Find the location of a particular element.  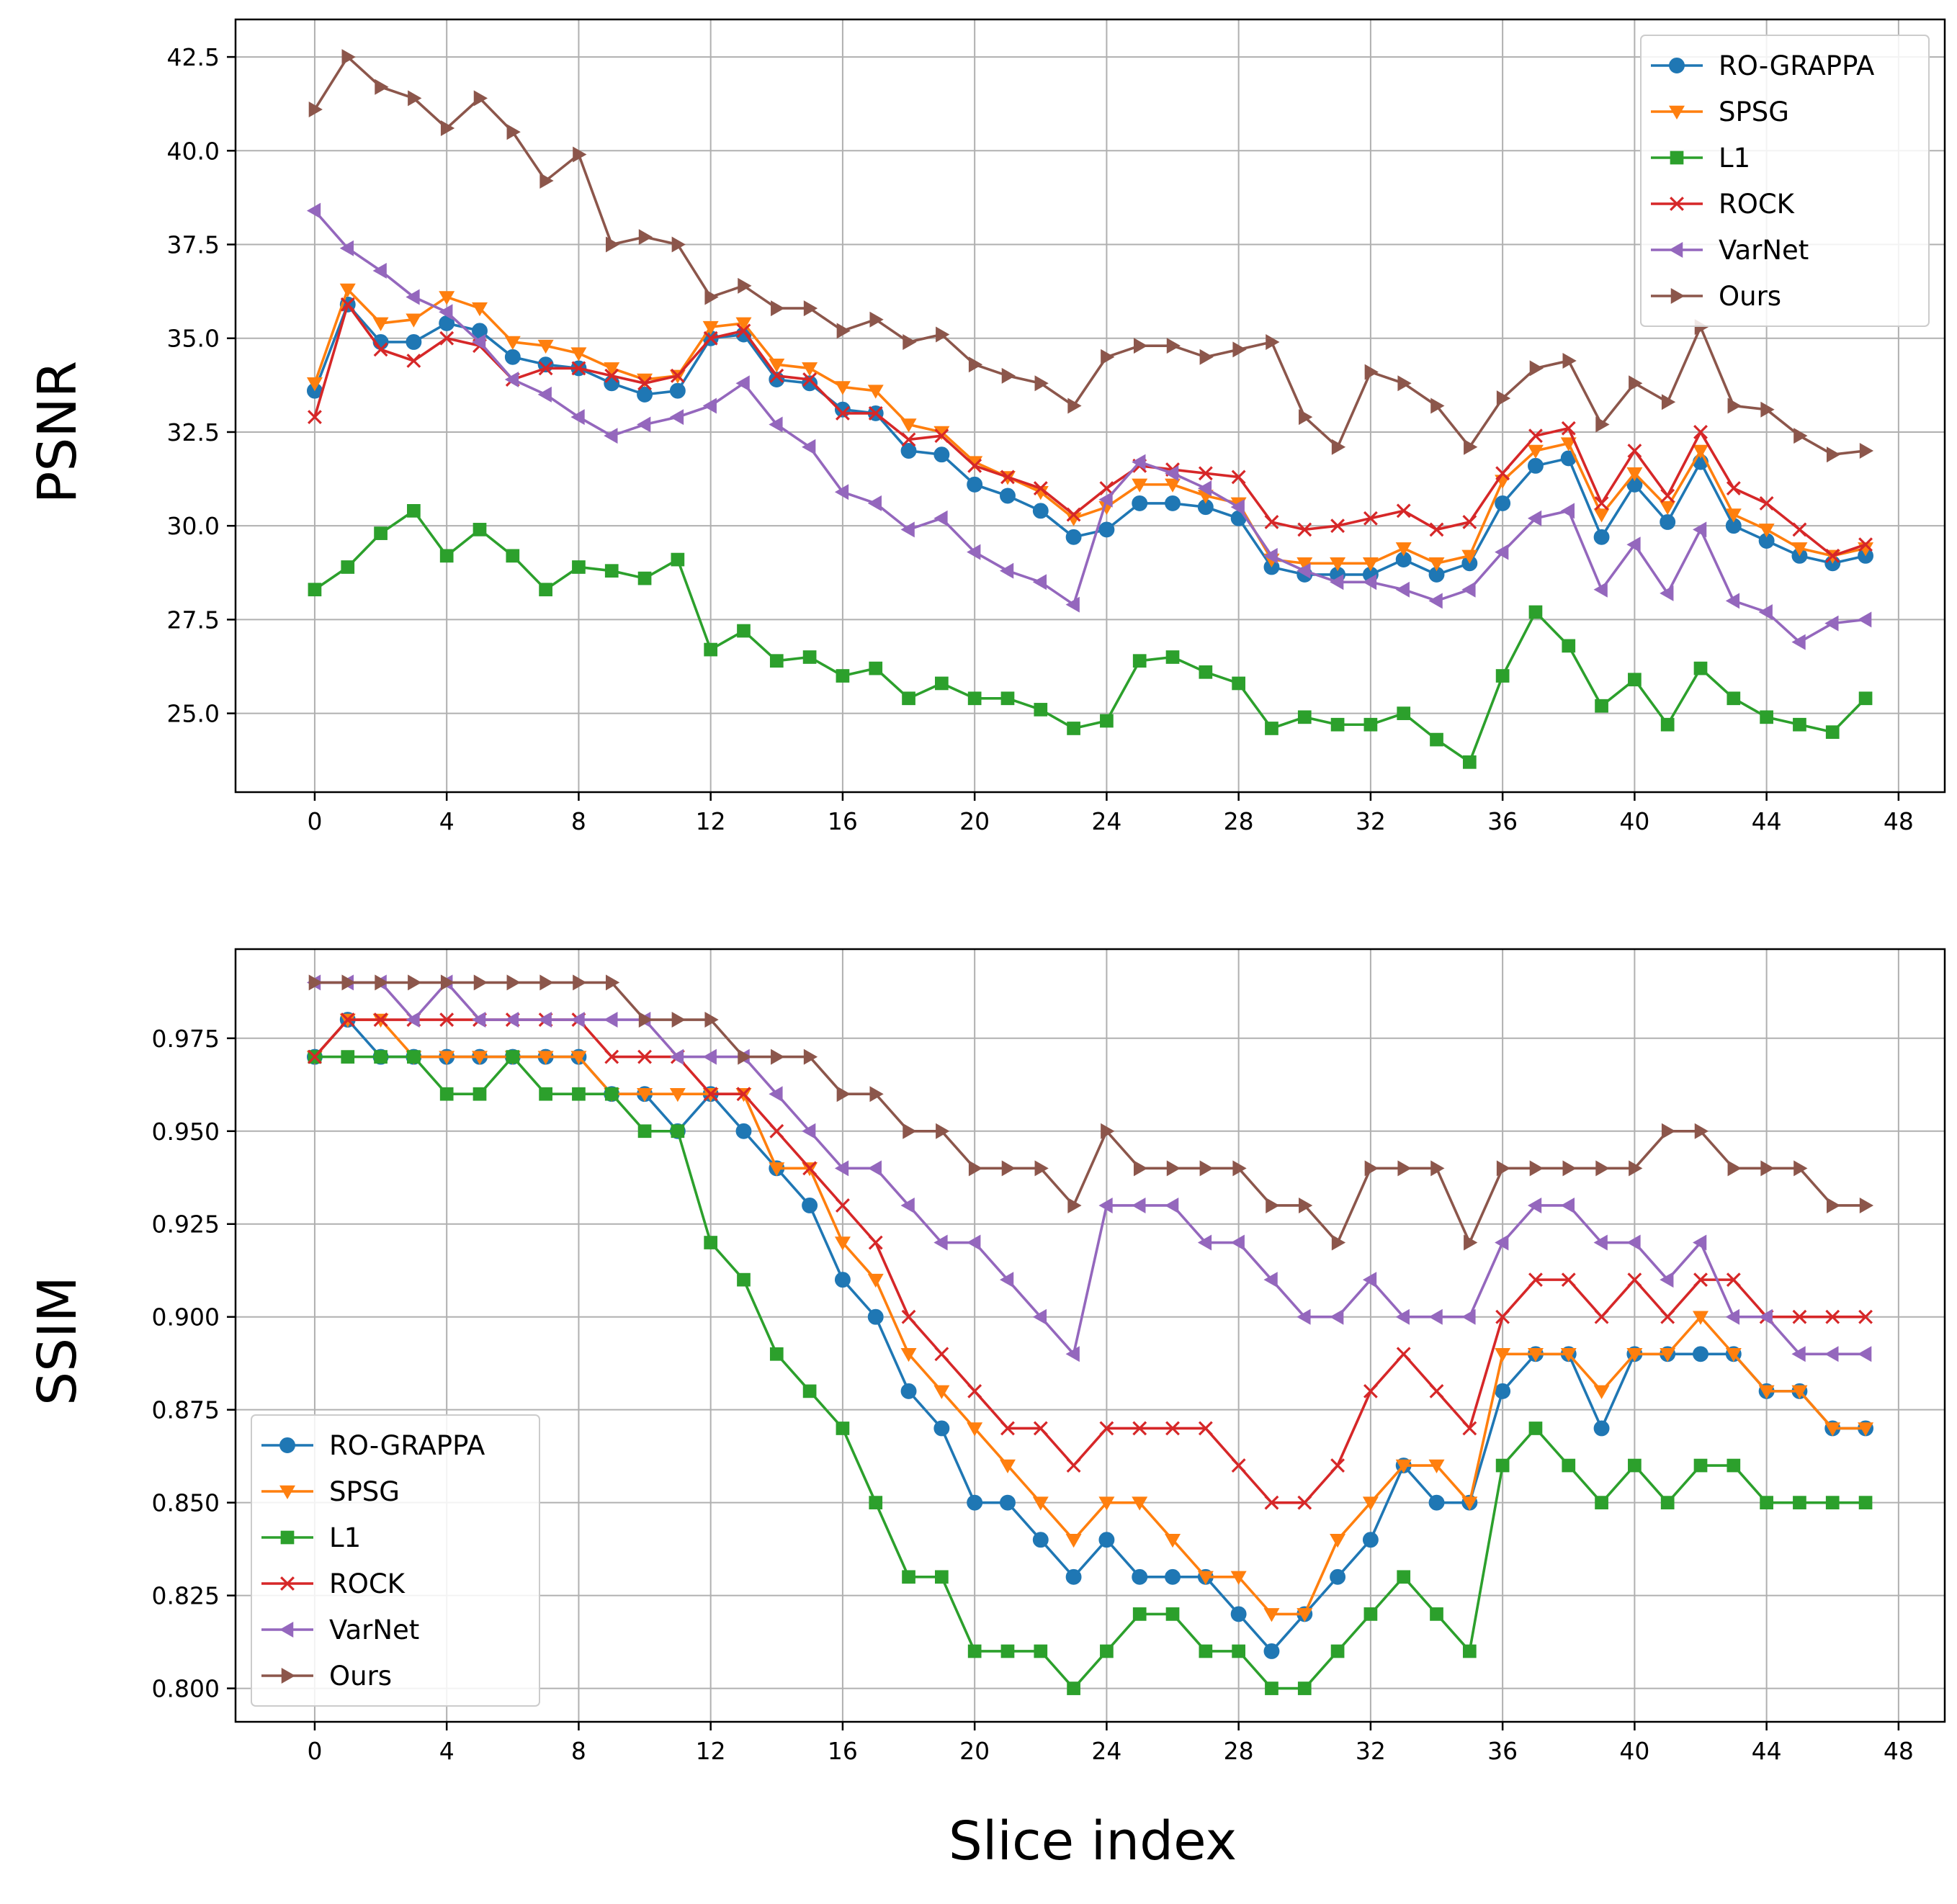

psnr-legend-box is located at coordinates (1785, 181).